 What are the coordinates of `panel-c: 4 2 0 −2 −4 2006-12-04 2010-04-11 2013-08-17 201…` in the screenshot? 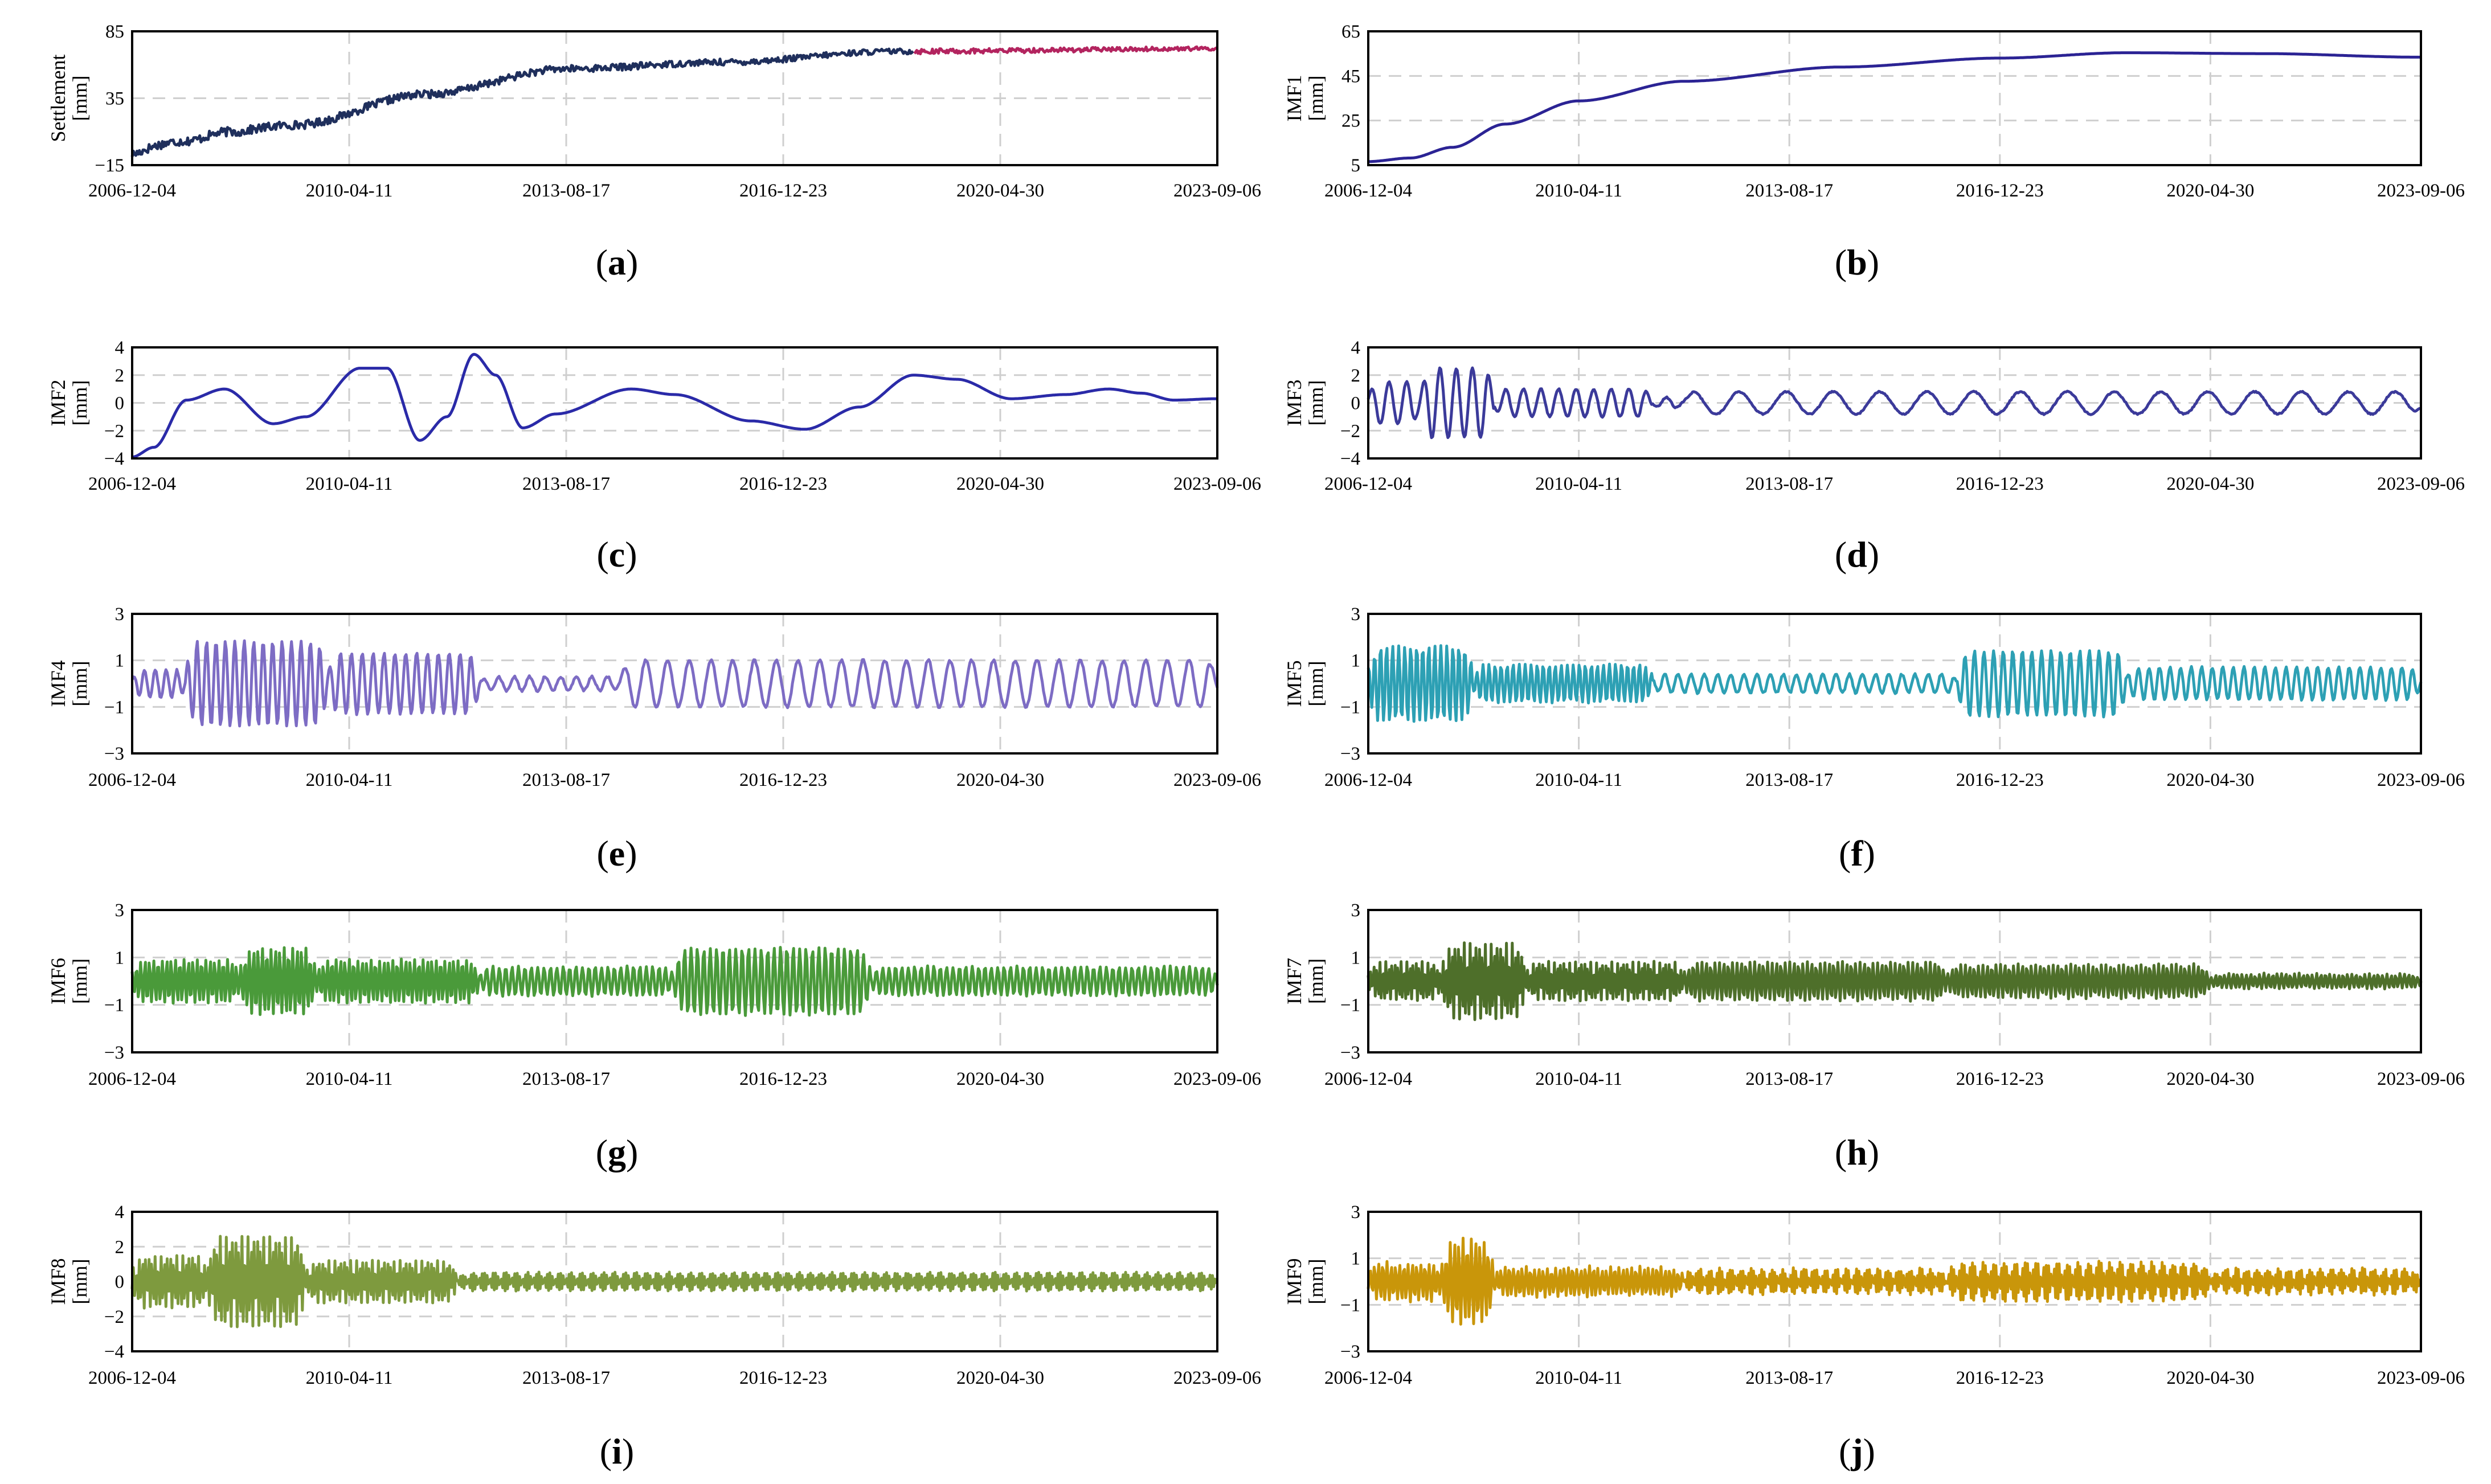 It's located at (654, 456).